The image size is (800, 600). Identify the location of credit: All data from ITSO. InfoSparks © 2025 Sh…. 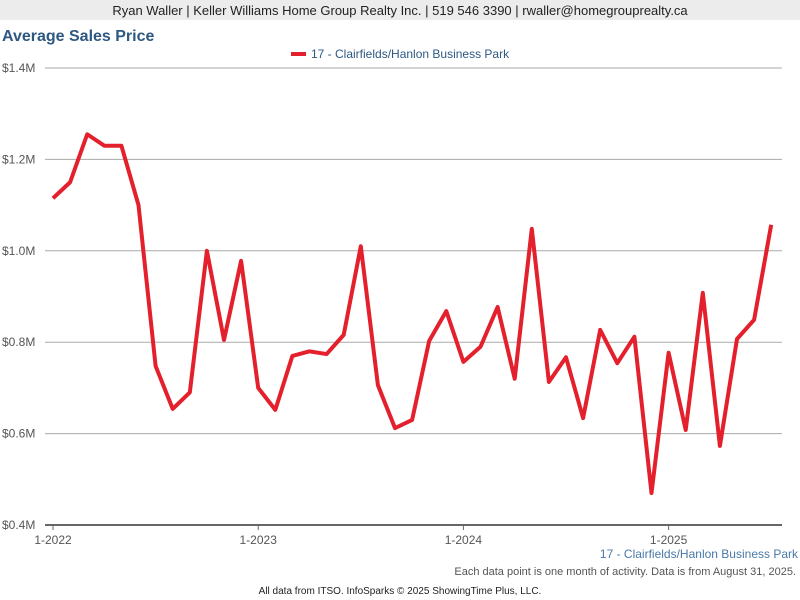
(400, 591).